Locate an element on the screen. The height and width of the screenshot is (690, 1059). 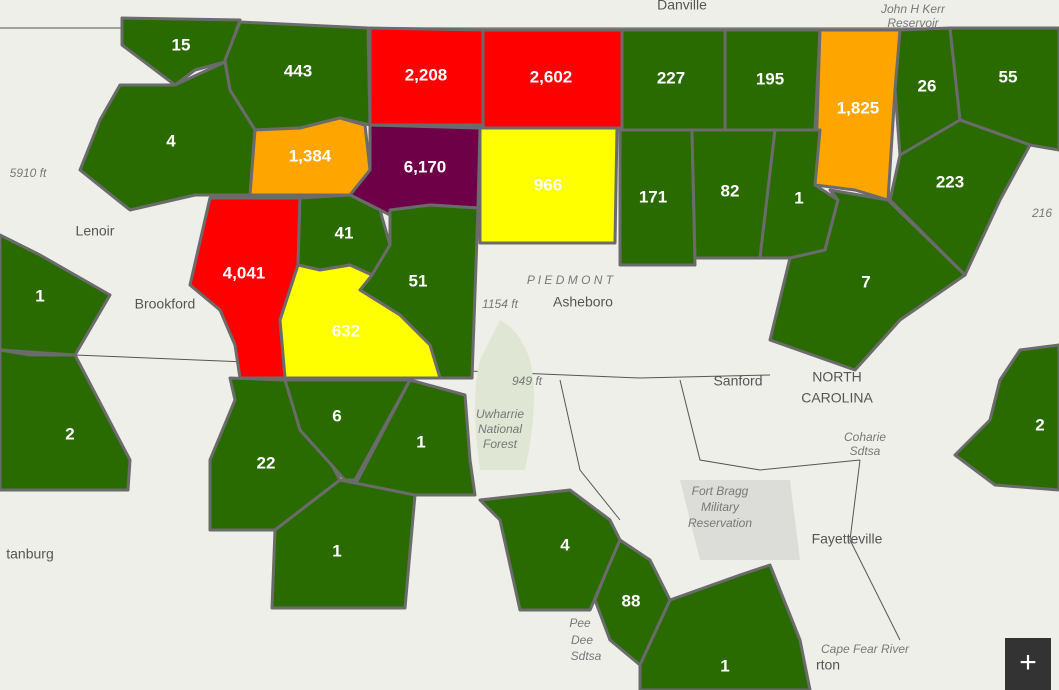
county-count: 171 is located at coordinates (653, 196).